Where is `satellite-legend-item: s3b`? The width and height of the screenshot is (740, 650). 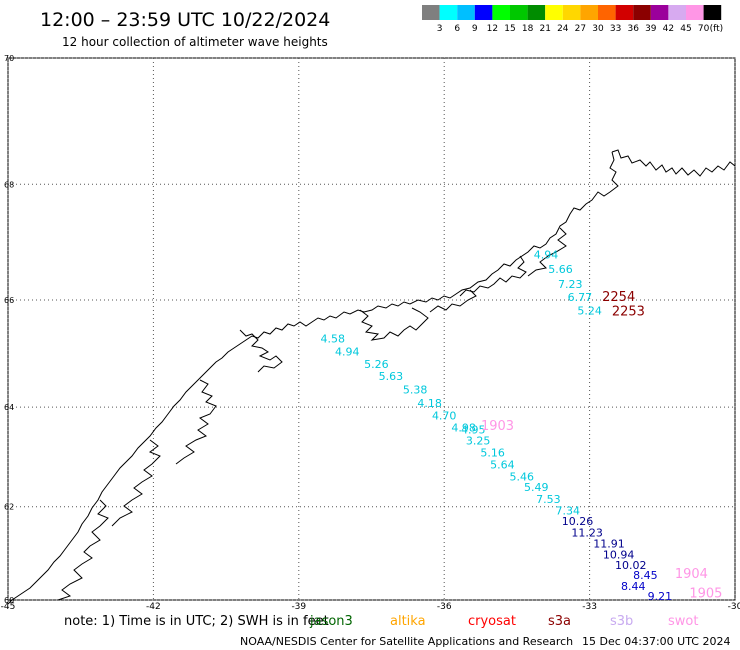 satellite-legend-item: s3b is located at coordinates (621, 621).